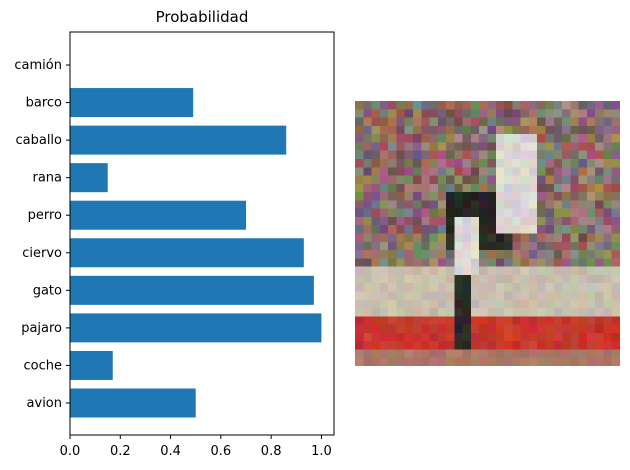 The height and width of the screenshot is (470, 630). What do you see at coordinates (221, 451) in the screenshot?
I see `x-tick-label: 0.6` at bounding box center [221, 451].